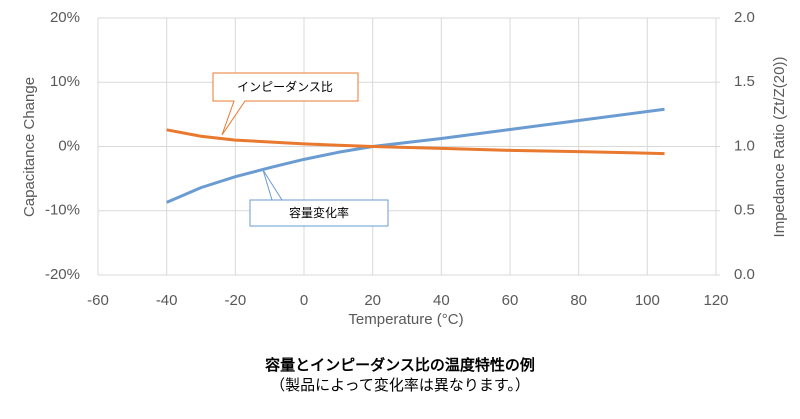 Image resolution: width=800 pixels, height=419 pixels. What do you see at coordinates (65, 81) in the screenshot?
I see `y-tick-label: 10%` at bounding box center [65, 81].